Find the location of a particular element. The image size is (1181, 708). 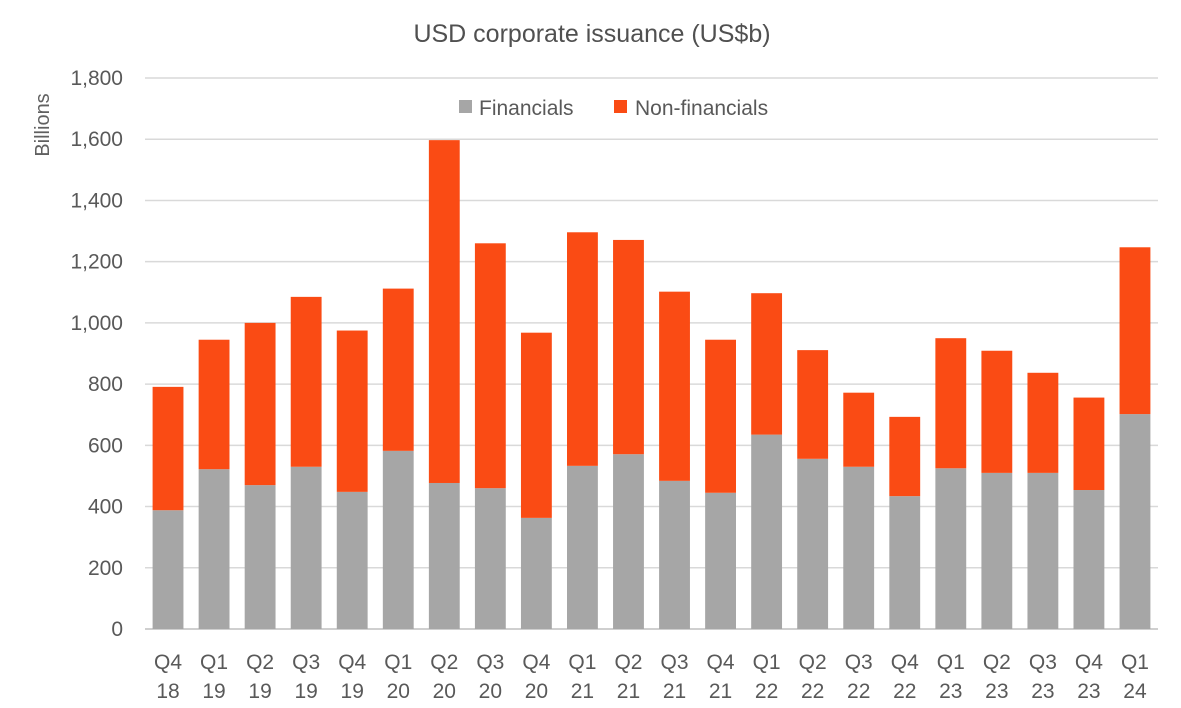

x-tick-label: Q1 19 is located at coordinates (214, 677).